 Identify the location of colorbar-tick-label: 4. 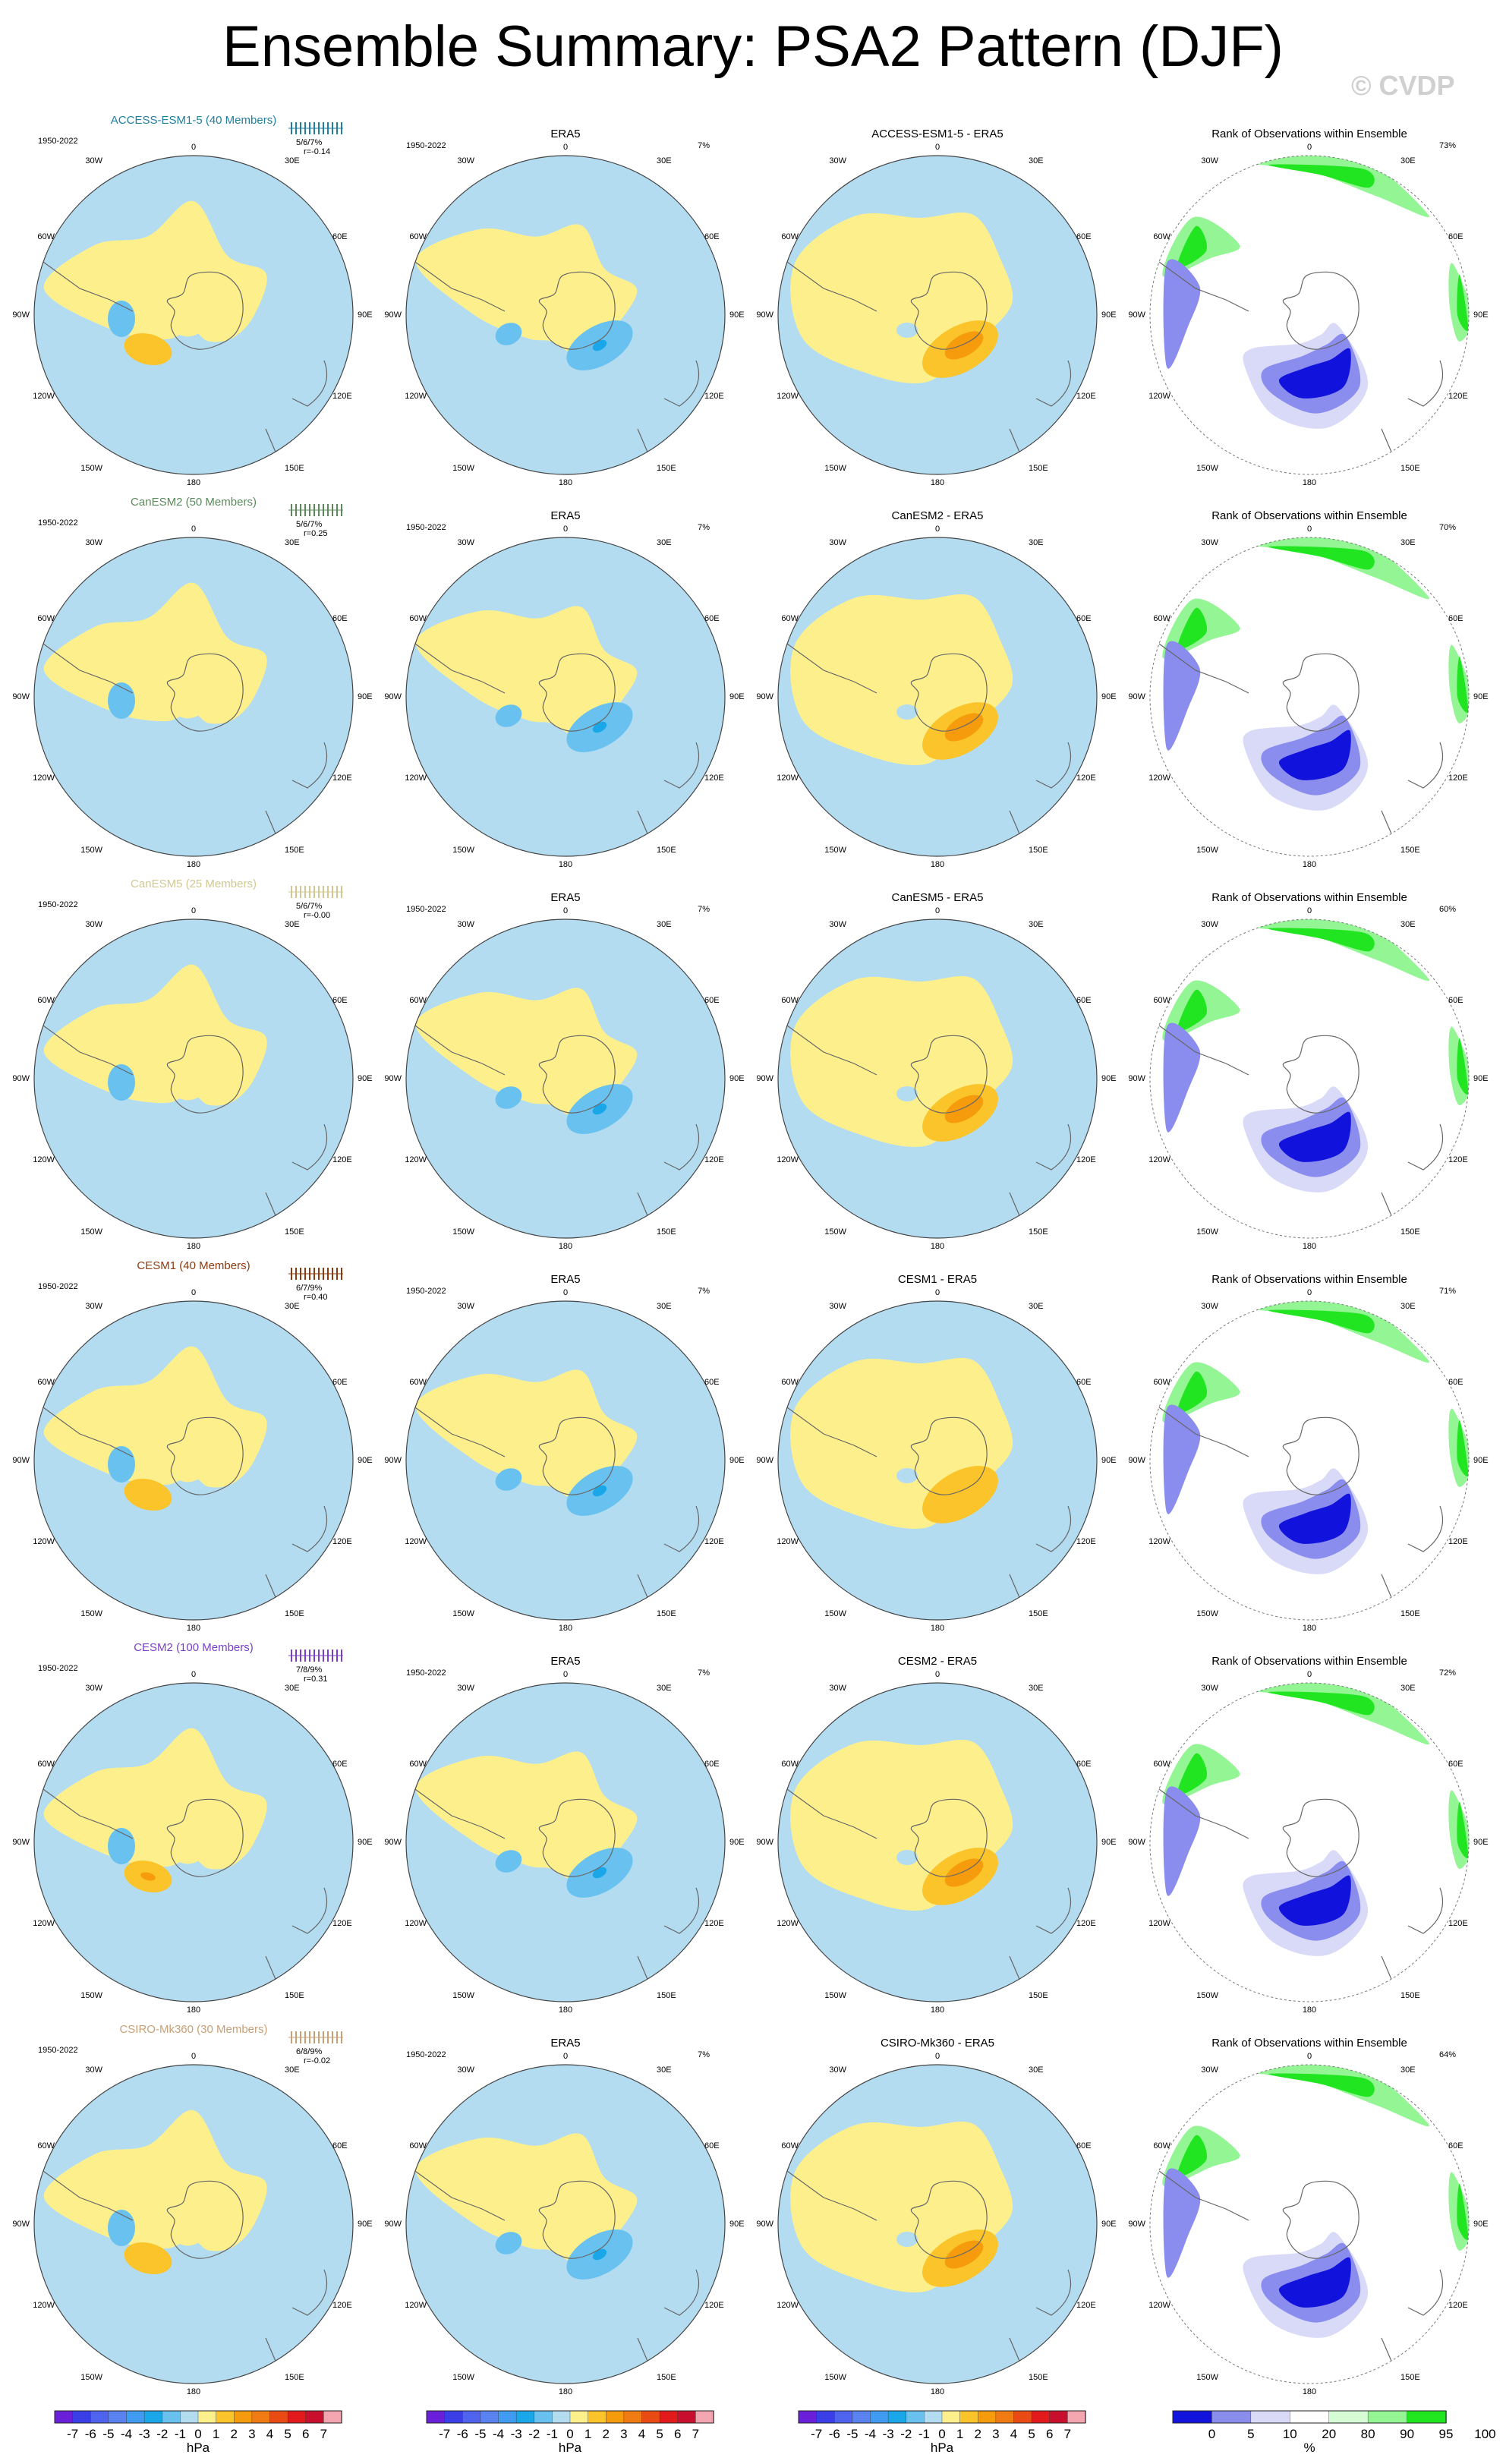
(641, 2434).